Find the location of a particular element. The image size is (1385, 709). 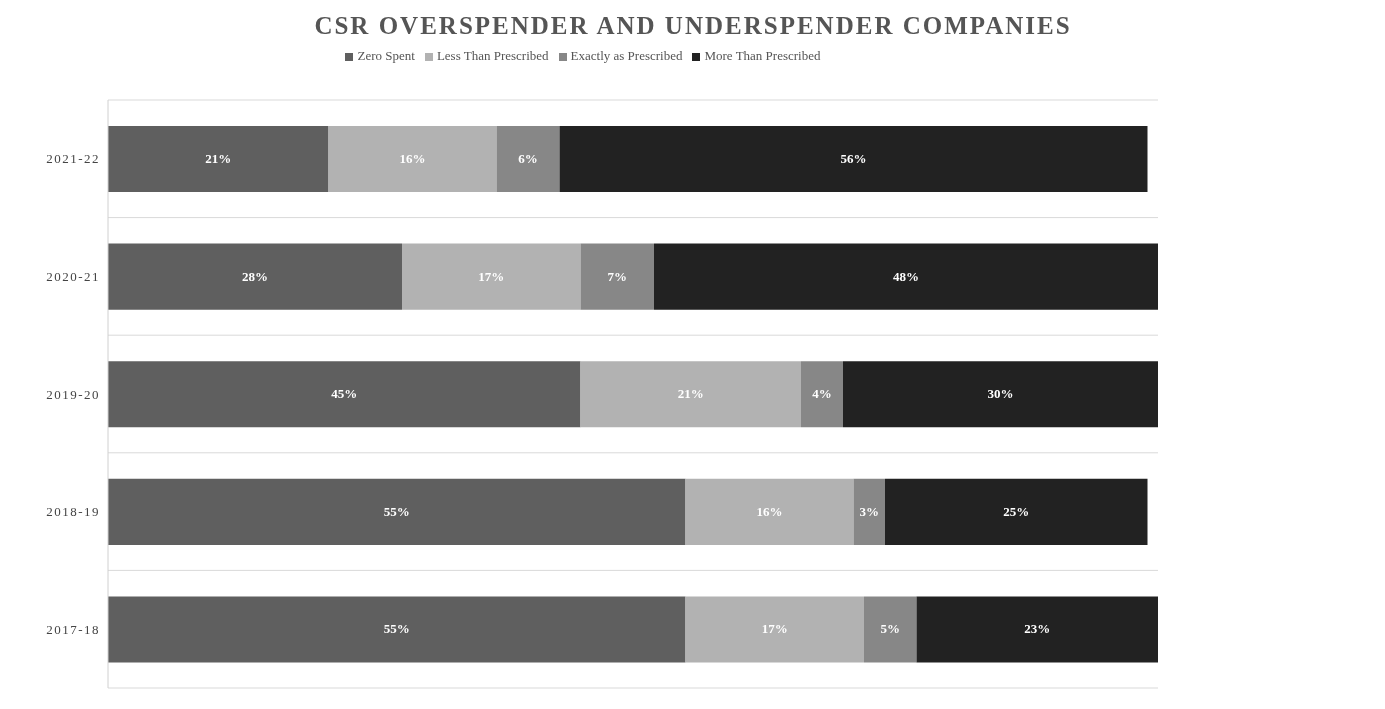

data-label: 25% is located at coordinates (1016, 511).